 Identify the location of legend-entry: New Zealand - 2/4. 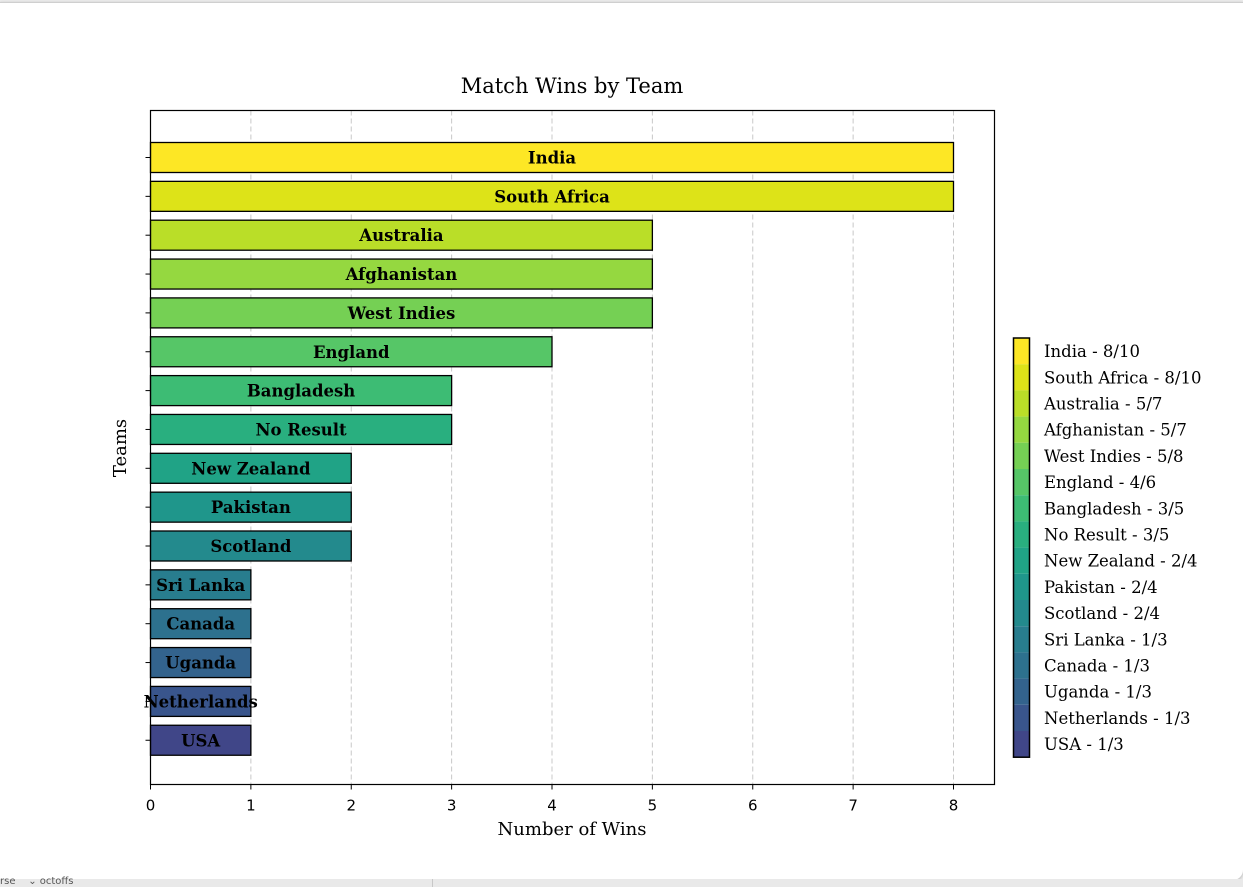
(1121, 561).